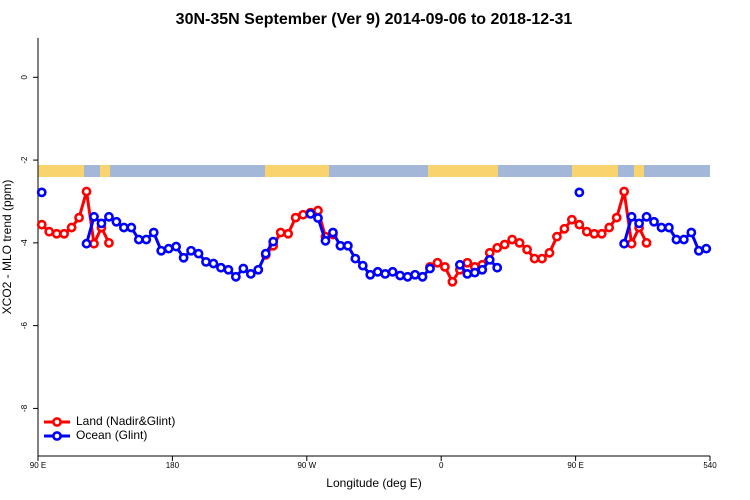  What do you see at coordinates (575, 465) in the screenshot?
I see `x-tick-label: 90 E` at bounding box center [575, 465].